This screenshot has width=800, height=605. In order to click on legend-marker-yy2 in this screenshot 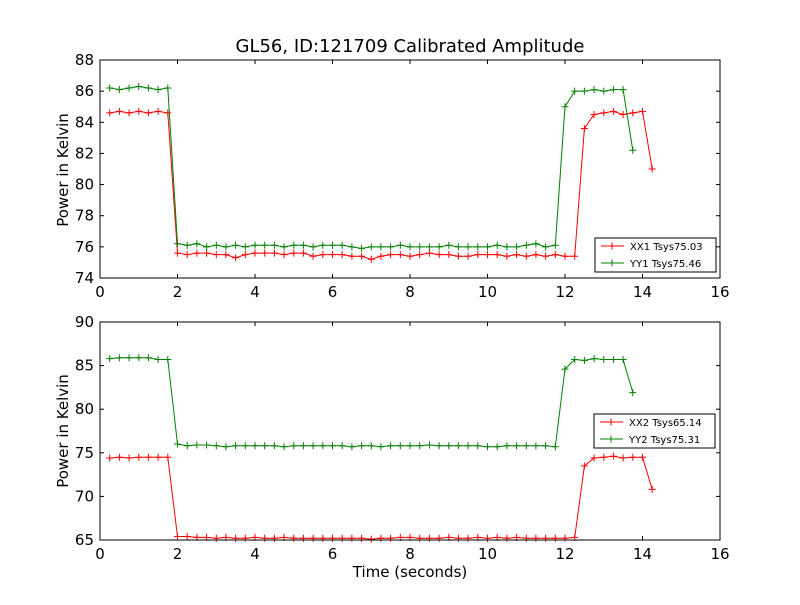, I will do `click(611, 439)`.